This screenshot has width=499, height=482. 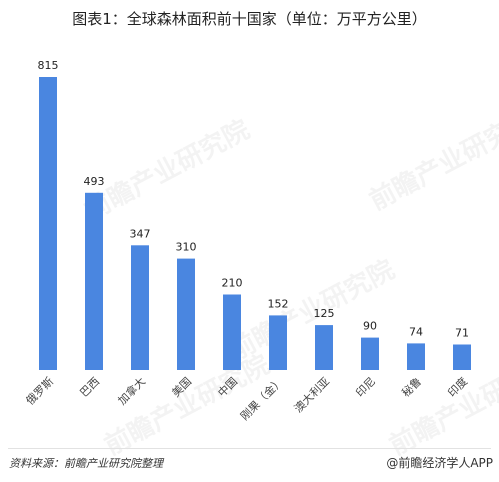 What do you see at coordinates (365, 387) in the screenshot?
I see `category-label-8: 印尼` at bounding box center [365, 387].